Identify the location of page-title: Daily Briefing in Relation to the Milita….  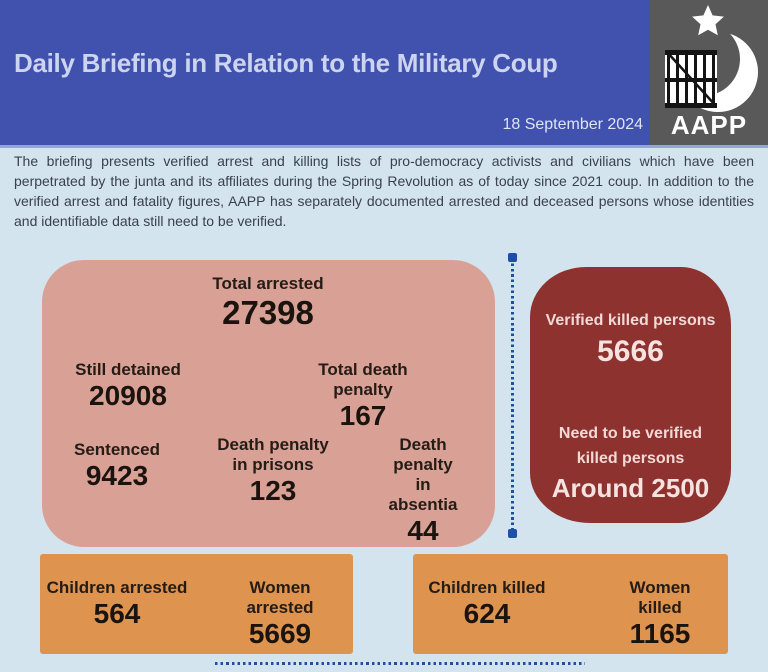
(286, 63).